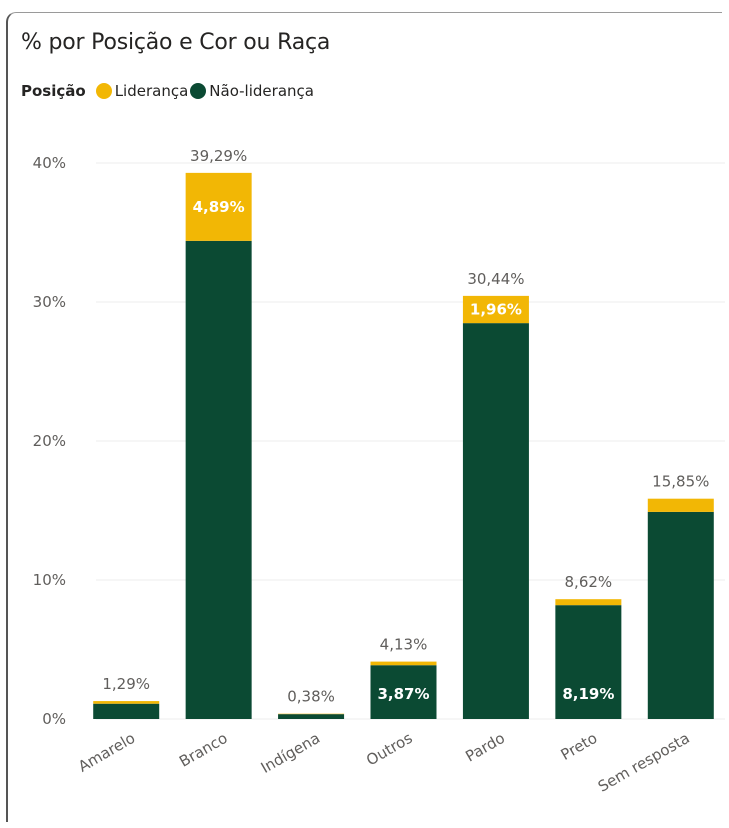 The height and width of the screenshot is (828, 729). What do you see at coordinates (290, 753) in the screenshot?
I see `x-category-label: Indígena` at bounding box center [290, 753].